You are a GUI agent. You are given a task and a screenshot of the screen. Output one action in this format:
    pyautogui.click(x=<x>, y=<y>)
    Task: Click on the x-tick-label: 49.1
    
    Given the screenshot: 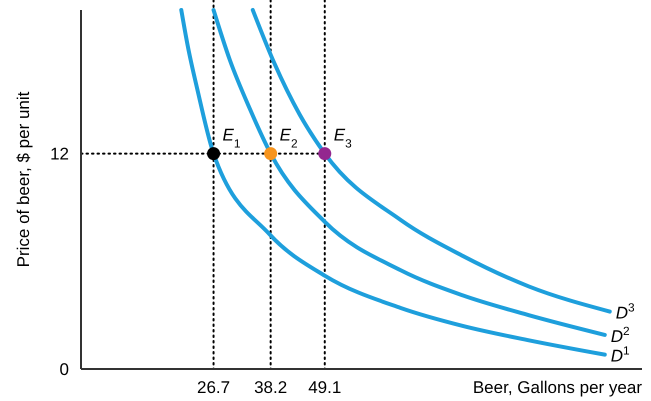 What is the action you would take?
    pyautogui.click(x=325, y=387)
    